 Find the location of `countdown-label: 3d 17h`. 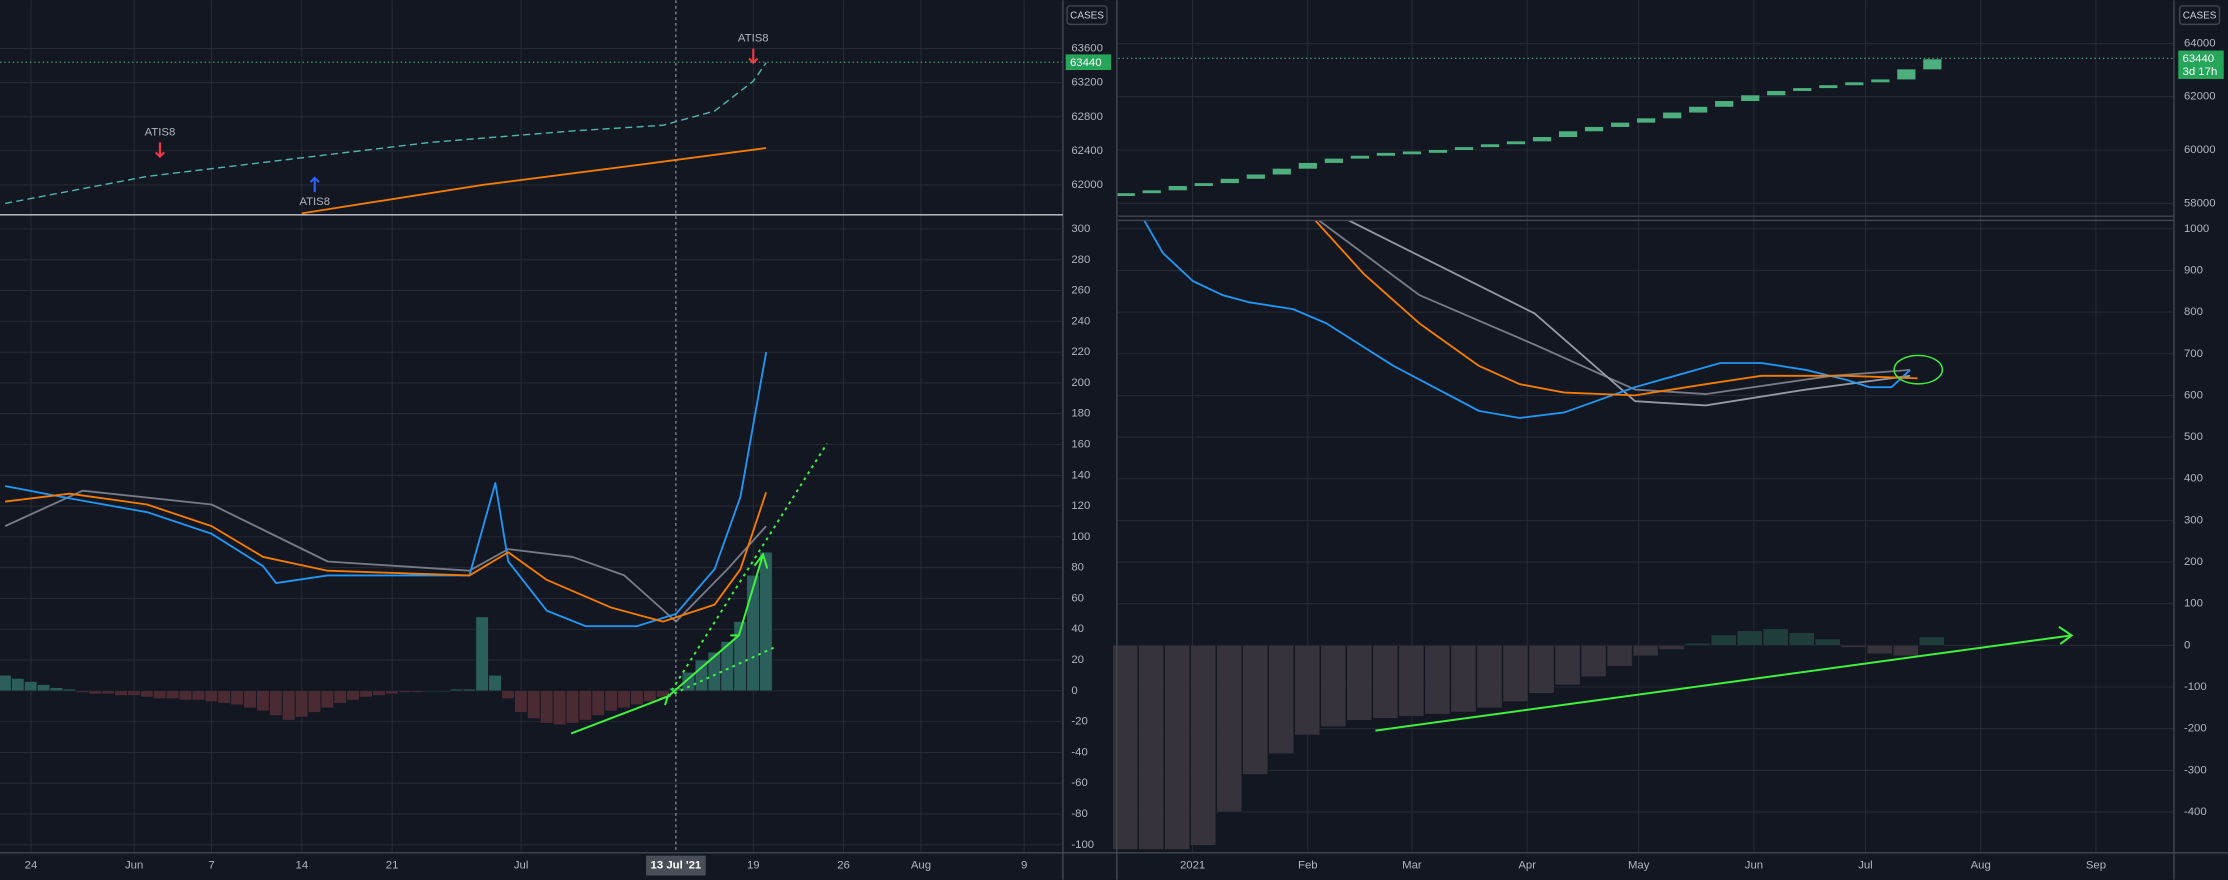

countdown-label: 3d 17h is located at coordinates (2200, 72).